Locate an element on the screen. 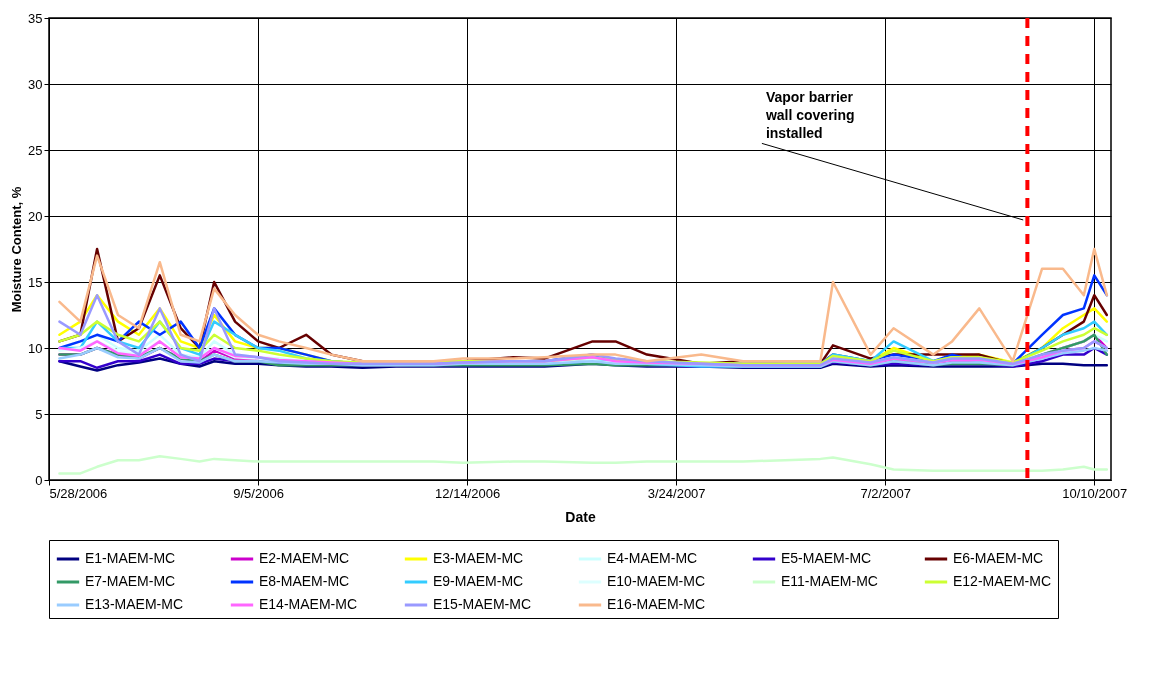 This screenshot has width=1161, height=698. x-tick-label: 5/28/2006 is located at coordinates (78, 493).